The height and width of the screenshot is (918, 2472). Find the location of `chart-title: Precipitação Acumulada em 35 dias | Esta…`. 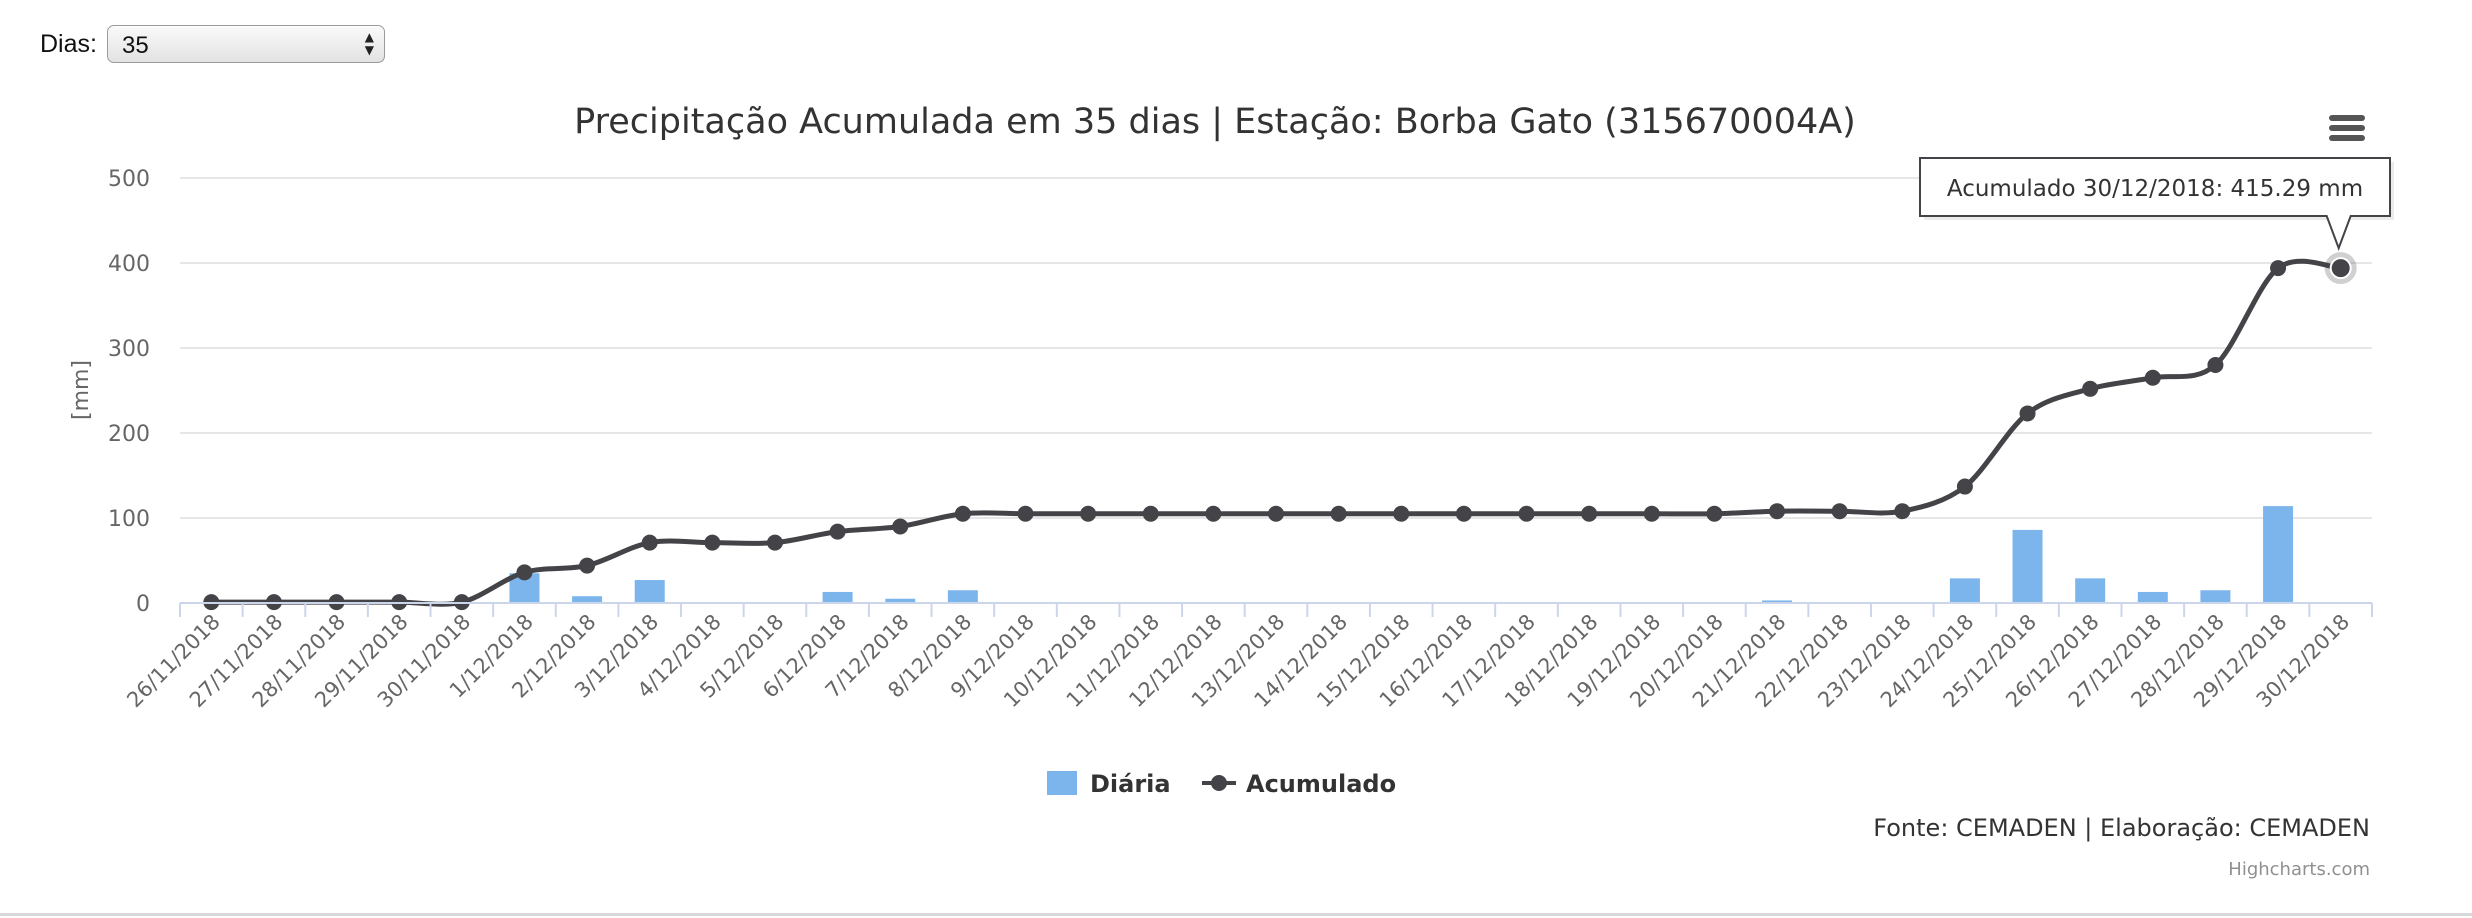

chart-title: Precipitação Acumulada em 35 dias | Esta… is located at coordinates (1215, 122).